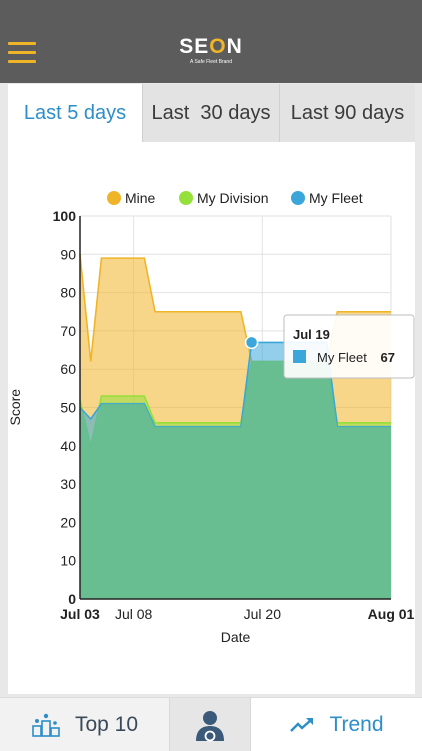  Describe the element at coordinates (299, 356) in the screenshot. I see `tooltip-swatch` at that location.